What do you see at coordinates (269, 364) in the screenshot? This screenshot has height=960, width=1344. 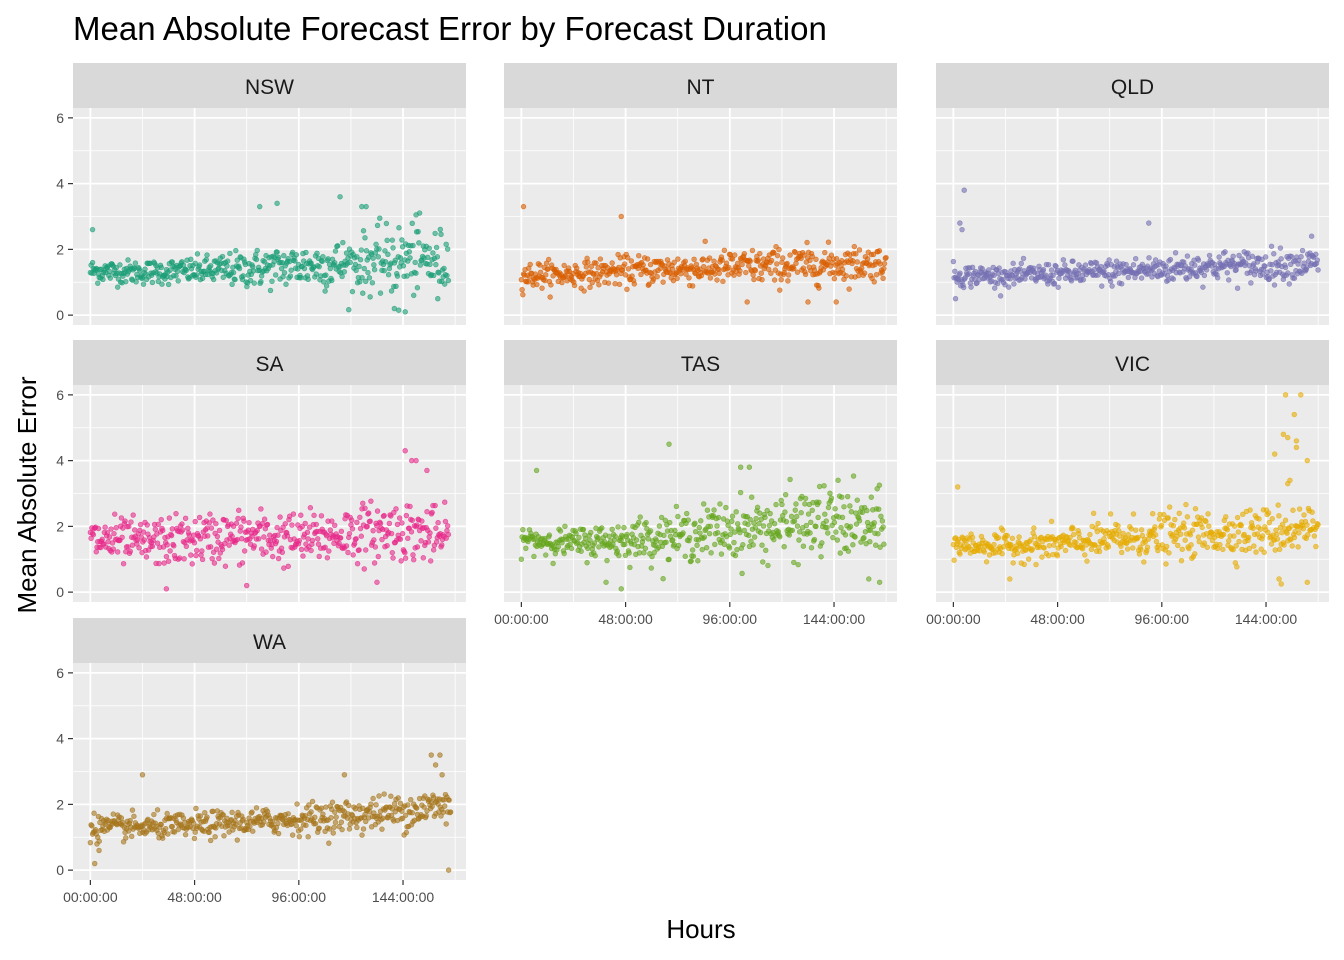 I see `facet-strip-label: SA` at bounding box center [269, 364].